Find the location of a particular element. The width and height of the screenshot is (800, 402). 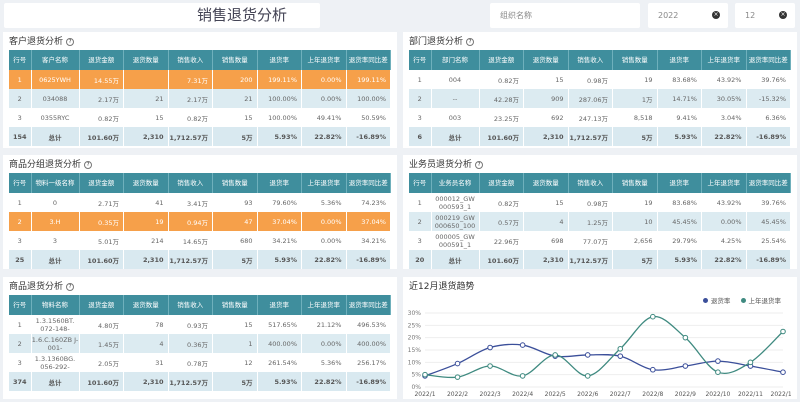

column-header: 物料名称 is located at coordinates (55, 305).